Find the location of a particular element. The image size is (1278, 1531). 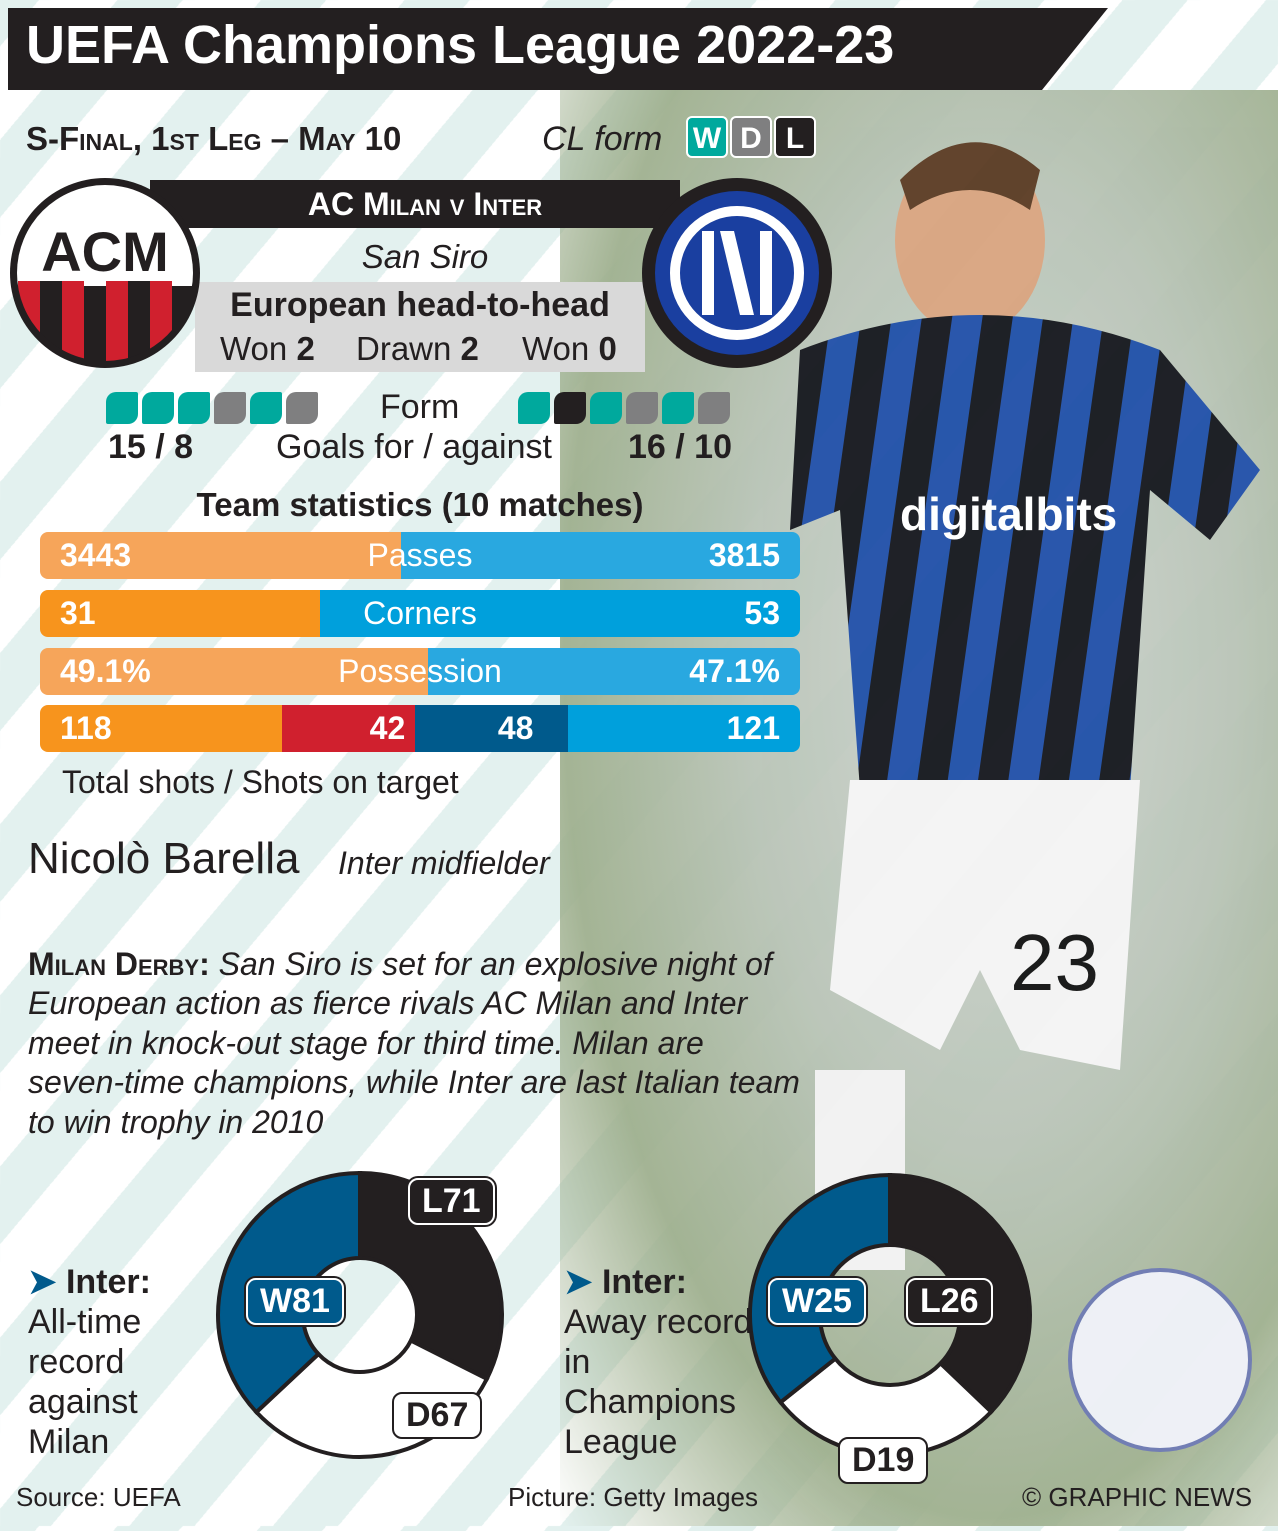

donut1-subtitle-text: Inter: is located at coordinates (108, 1282).